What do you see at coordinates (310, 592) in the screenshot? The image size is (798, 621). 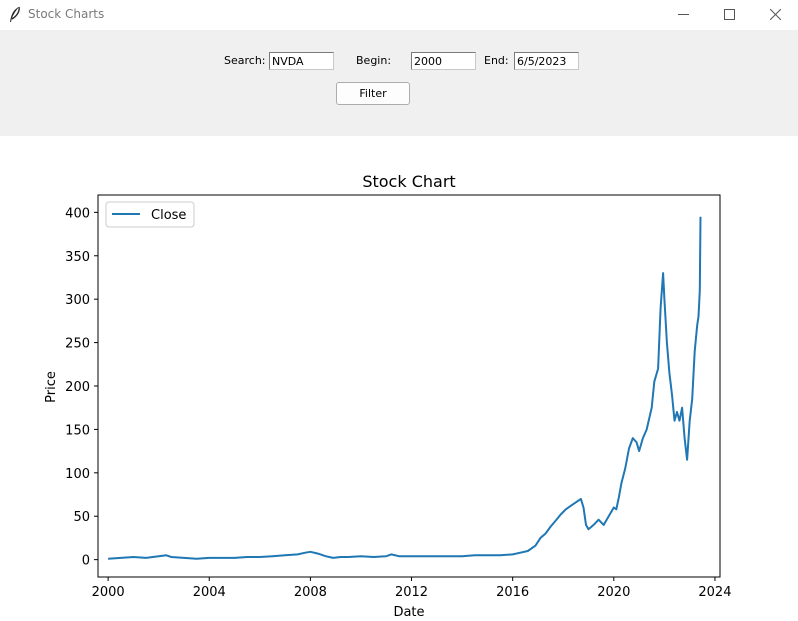 I see `x-tick-label: 2008` at bounding box center [310, 592].